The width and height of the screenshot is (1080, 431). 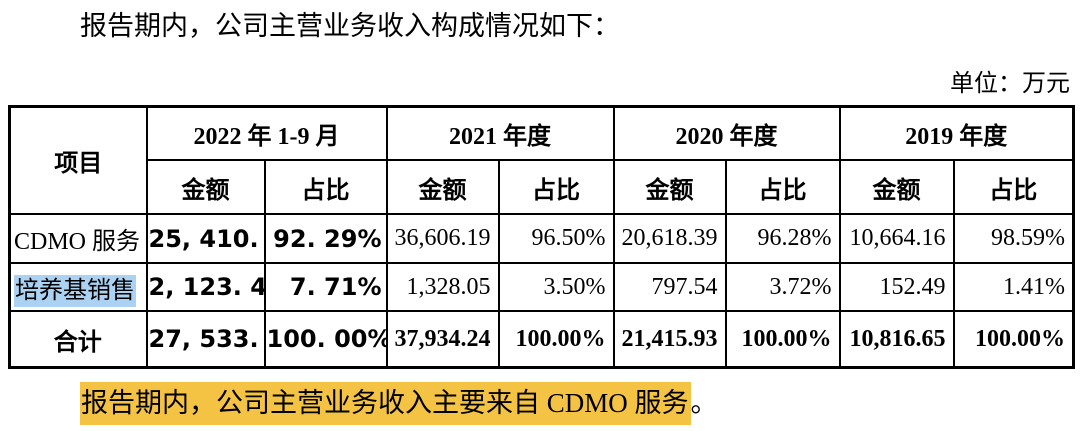 What do you see at coordinates (205, 339) in the screenshot?
I see `amount-cell: 27, 533. 48` at bounding box center [205, 339].